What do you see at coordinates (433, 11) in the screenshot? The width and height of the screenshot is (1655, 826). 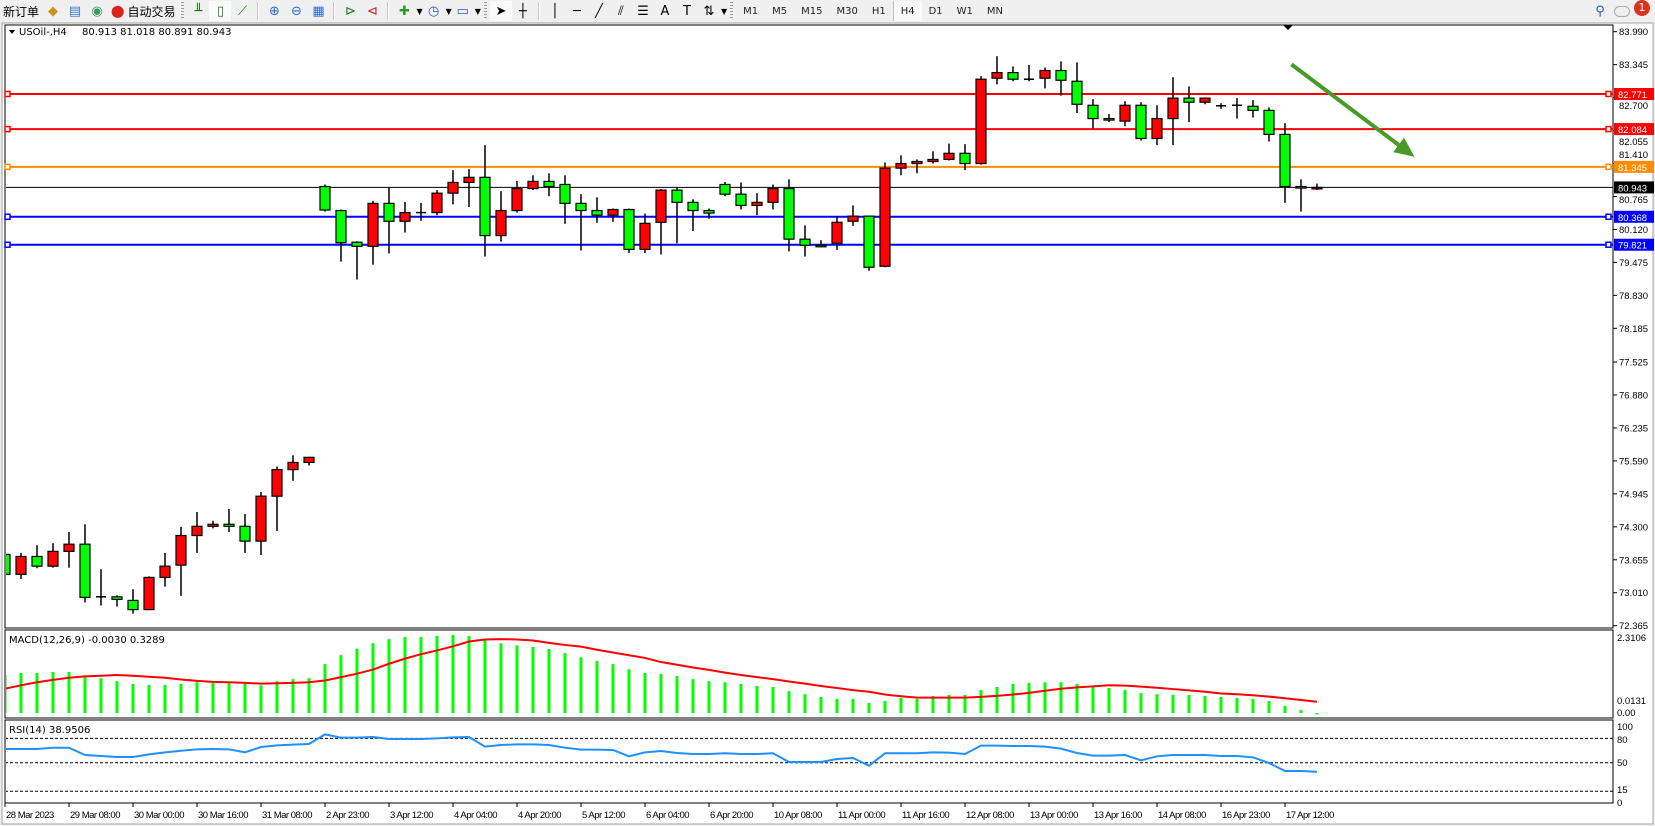 I see `periods-icon: ◷` at bounding box center [433, 11].